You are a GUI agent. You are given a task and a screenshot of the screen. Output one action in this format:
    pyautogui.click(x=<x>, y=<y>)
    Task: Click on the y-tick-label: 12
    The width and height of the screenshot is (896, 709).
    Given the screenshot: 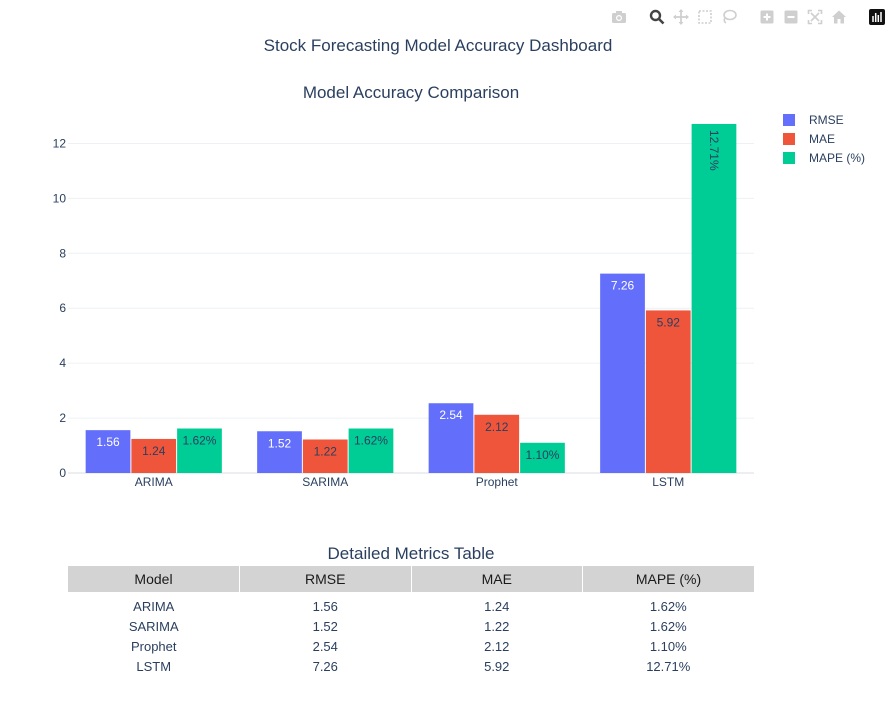 What is the action you would take?
    pyautogui.click(x=60, y=143)
    